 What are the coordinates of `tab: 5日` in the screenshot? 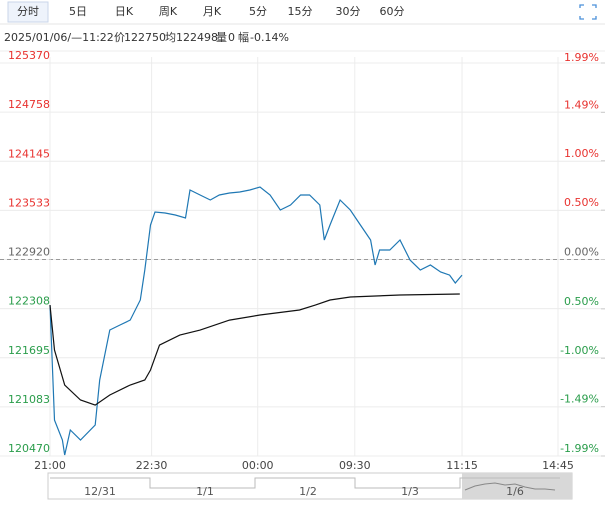 It's located at (78, 11).